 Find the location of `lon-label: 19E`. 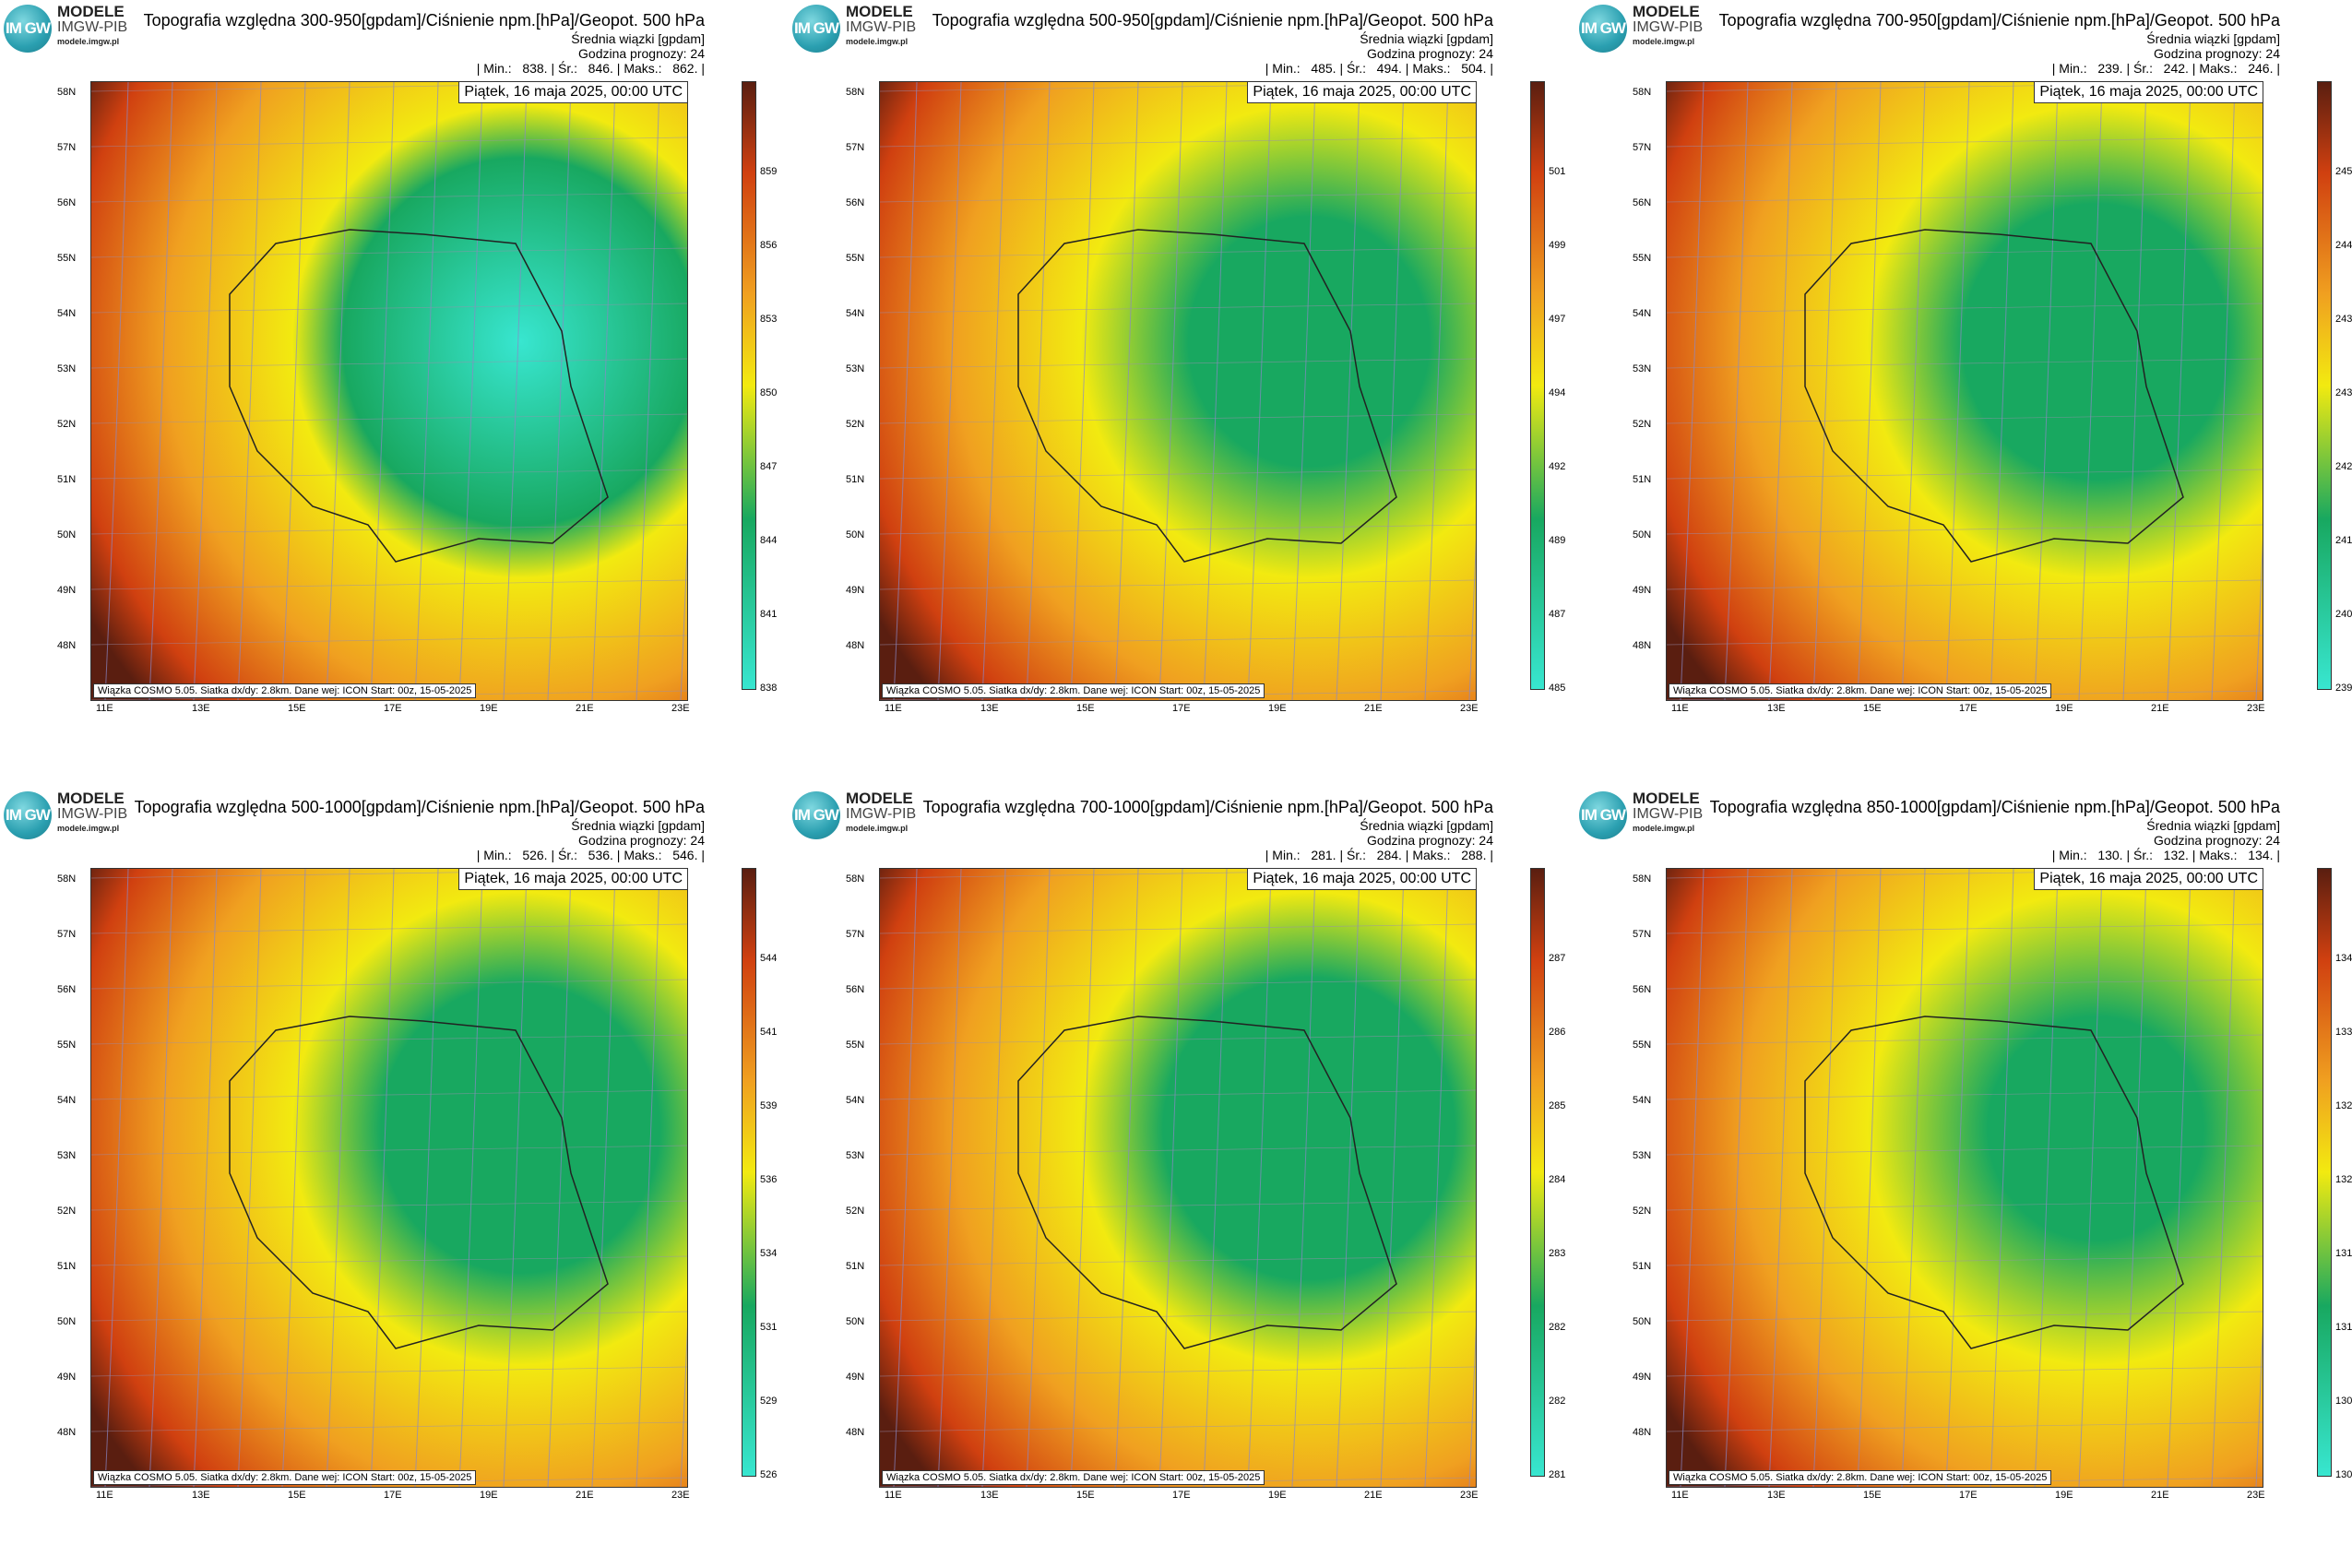

lon-label: 19E is located at coordinates (1277, 708).